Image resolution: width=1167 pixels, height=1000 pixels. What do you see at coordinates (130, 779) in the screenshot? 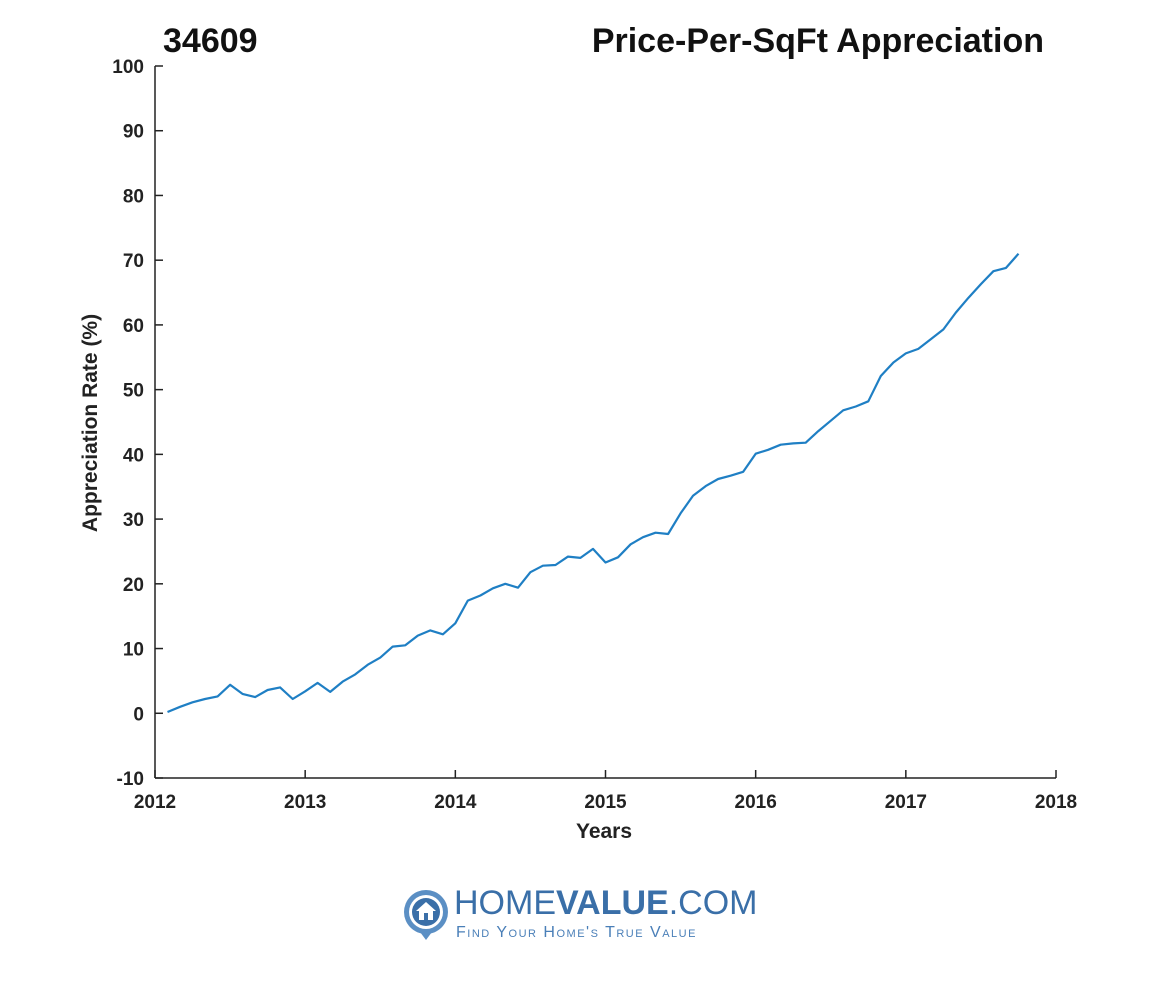
I see `y-tick-label: -10` at bounding box center [130, 779].